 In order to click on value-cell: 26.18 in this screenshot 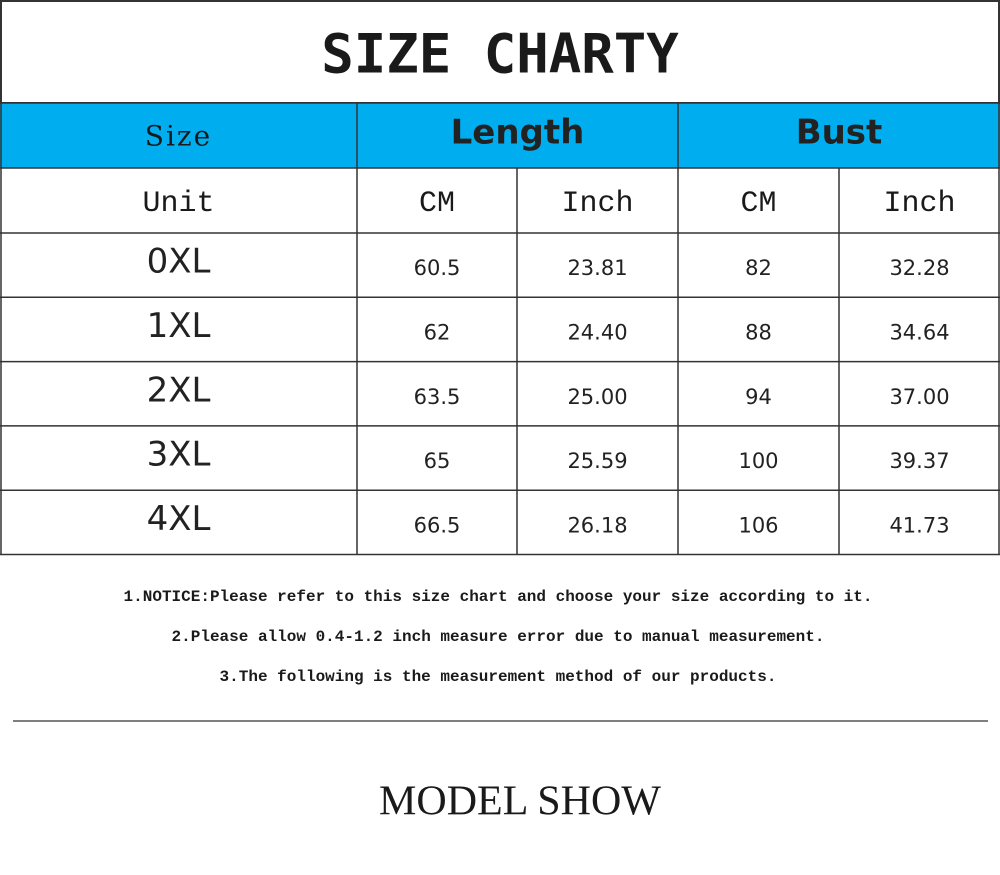, I will do `click(597, 525)`.